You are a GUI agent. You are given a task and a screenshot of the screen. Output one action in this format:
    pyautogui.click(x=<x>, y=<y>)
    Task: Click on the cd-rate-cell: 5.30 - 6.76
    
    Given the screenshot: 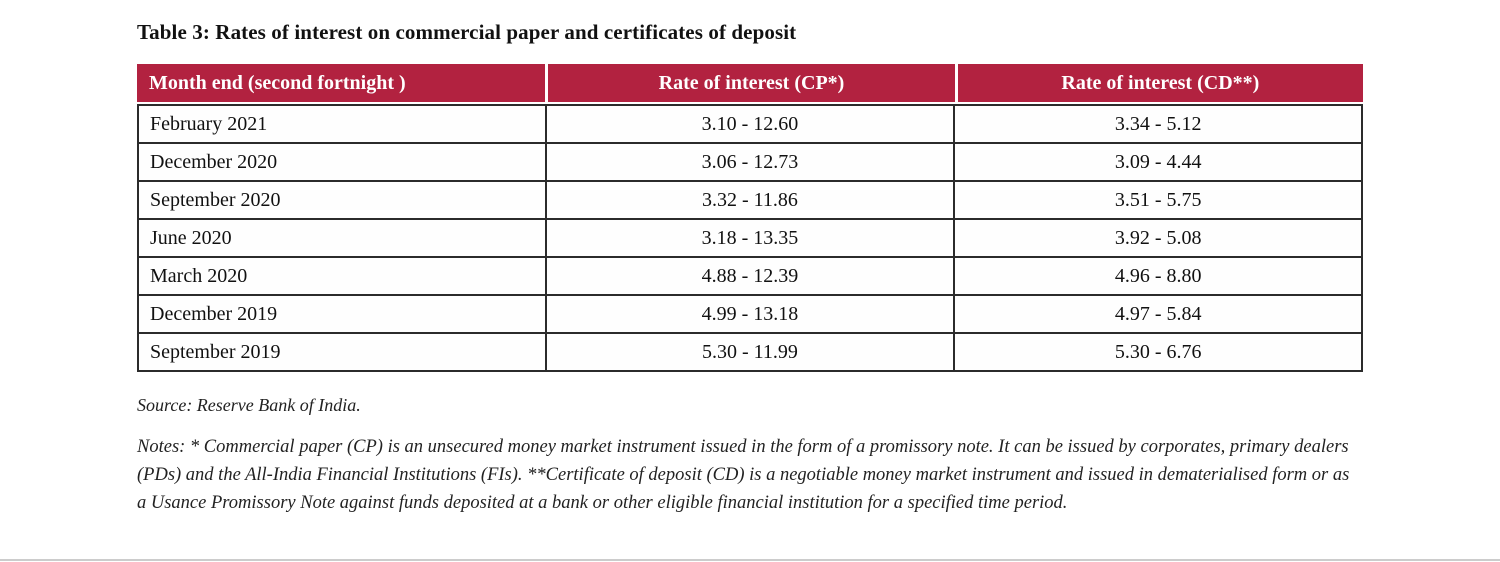 What is the action you would take?
    pyautogui.click(x=1158, y=352)
    